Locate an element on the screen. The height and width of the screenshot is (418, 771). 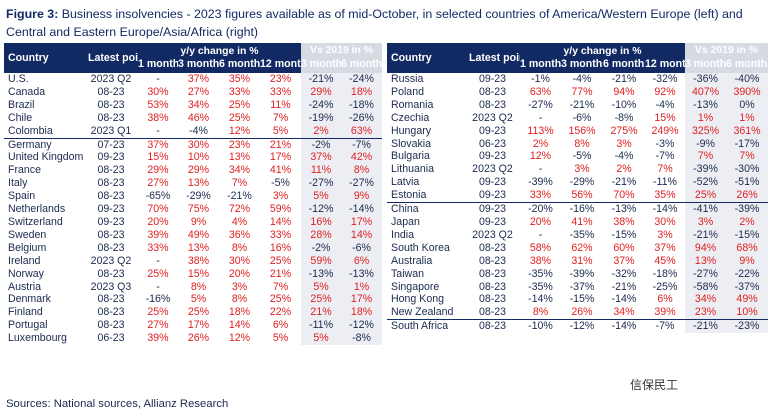
yy-change-cell: 14% is located at coordinates (280, 221).